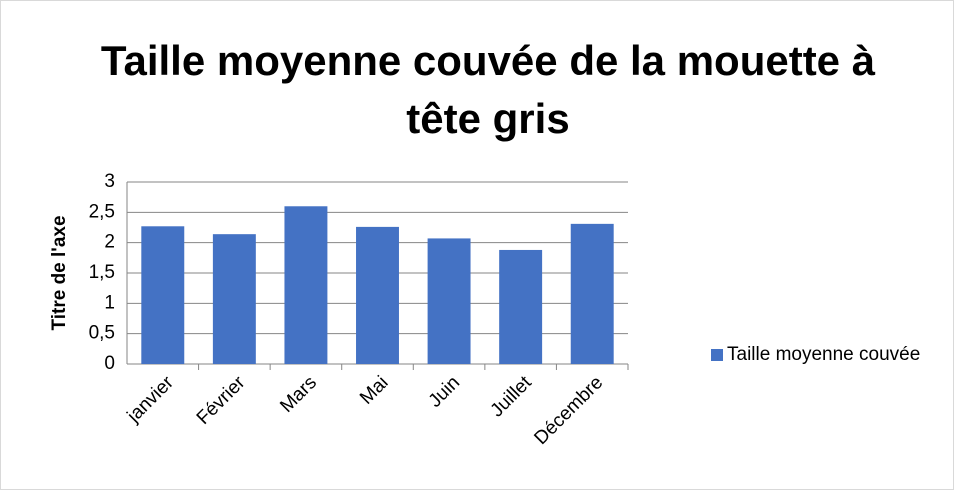  Describe the element at coordinates (102, 333) in the screenshot. I see `y-tick-label: 0,5` at that location.